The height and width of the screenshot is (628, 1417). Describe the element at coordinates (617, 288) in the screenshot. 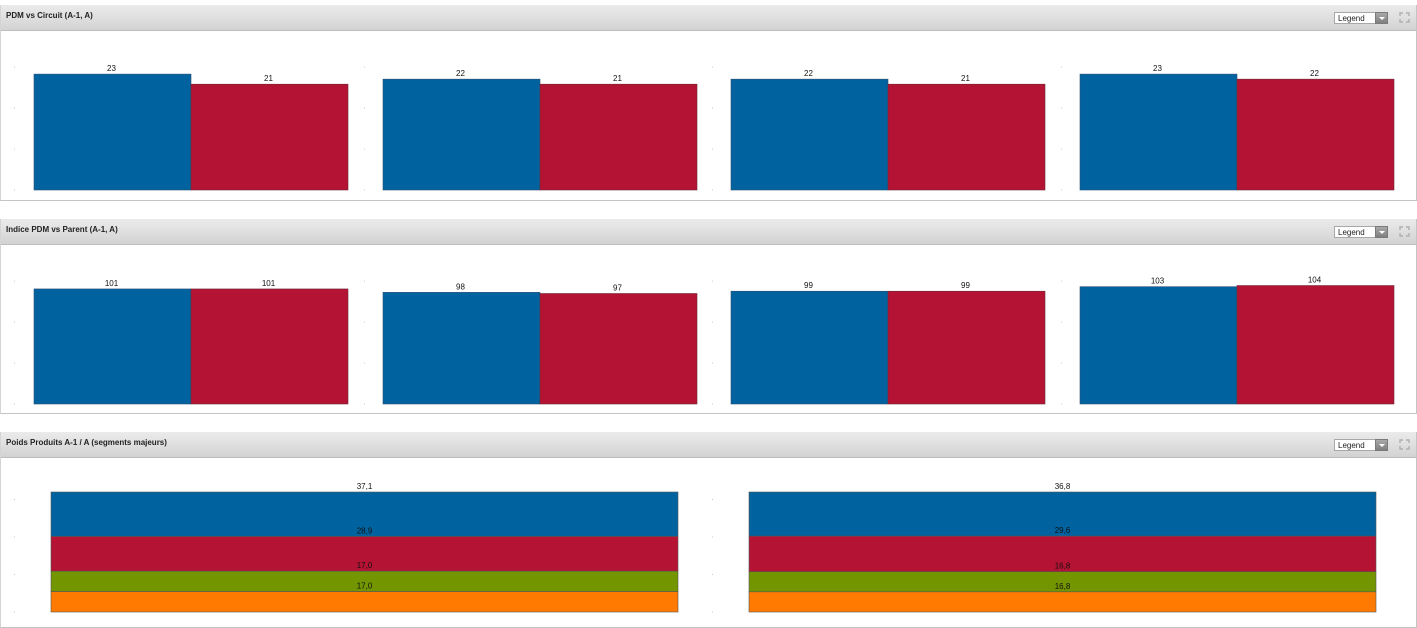

I see `data-label: 97` at that location.